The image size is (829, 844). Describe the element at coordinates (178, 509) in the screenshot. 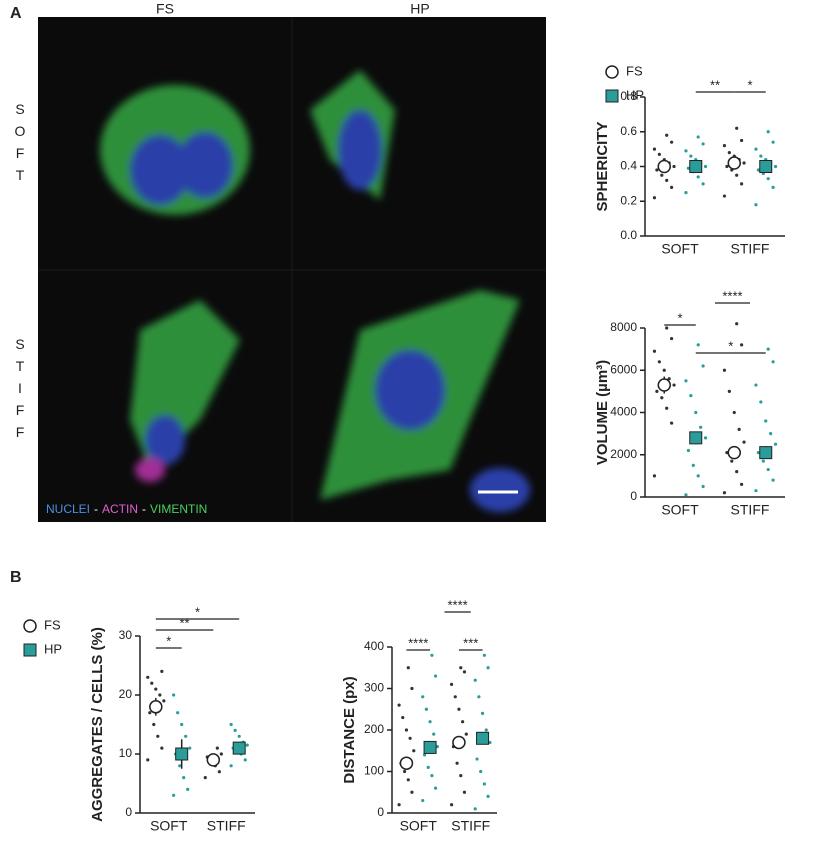

I see `stain: VIMENTIN` at that location.